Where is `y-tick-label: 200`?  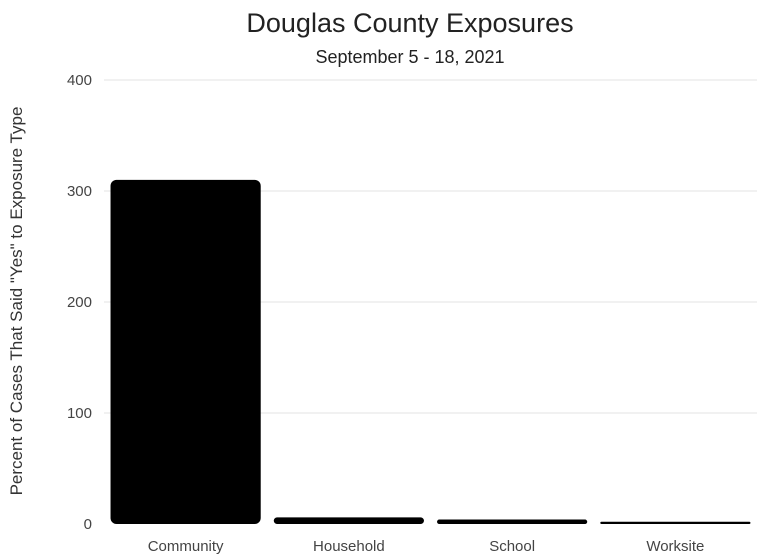
y-tick-label: 200 is located at coordinates (79, 302).